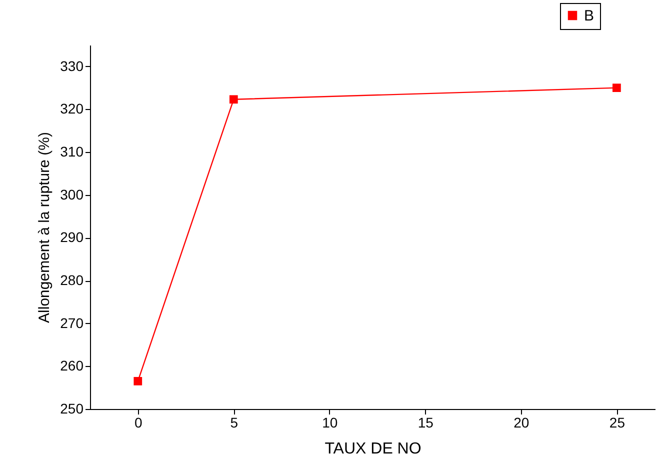 The height and width of the screenshot is (463, 664). What do you see at coordinates (426, 422) in the screenshot?
I see `x-tick-label: 15` at bounding box center [426, 422].